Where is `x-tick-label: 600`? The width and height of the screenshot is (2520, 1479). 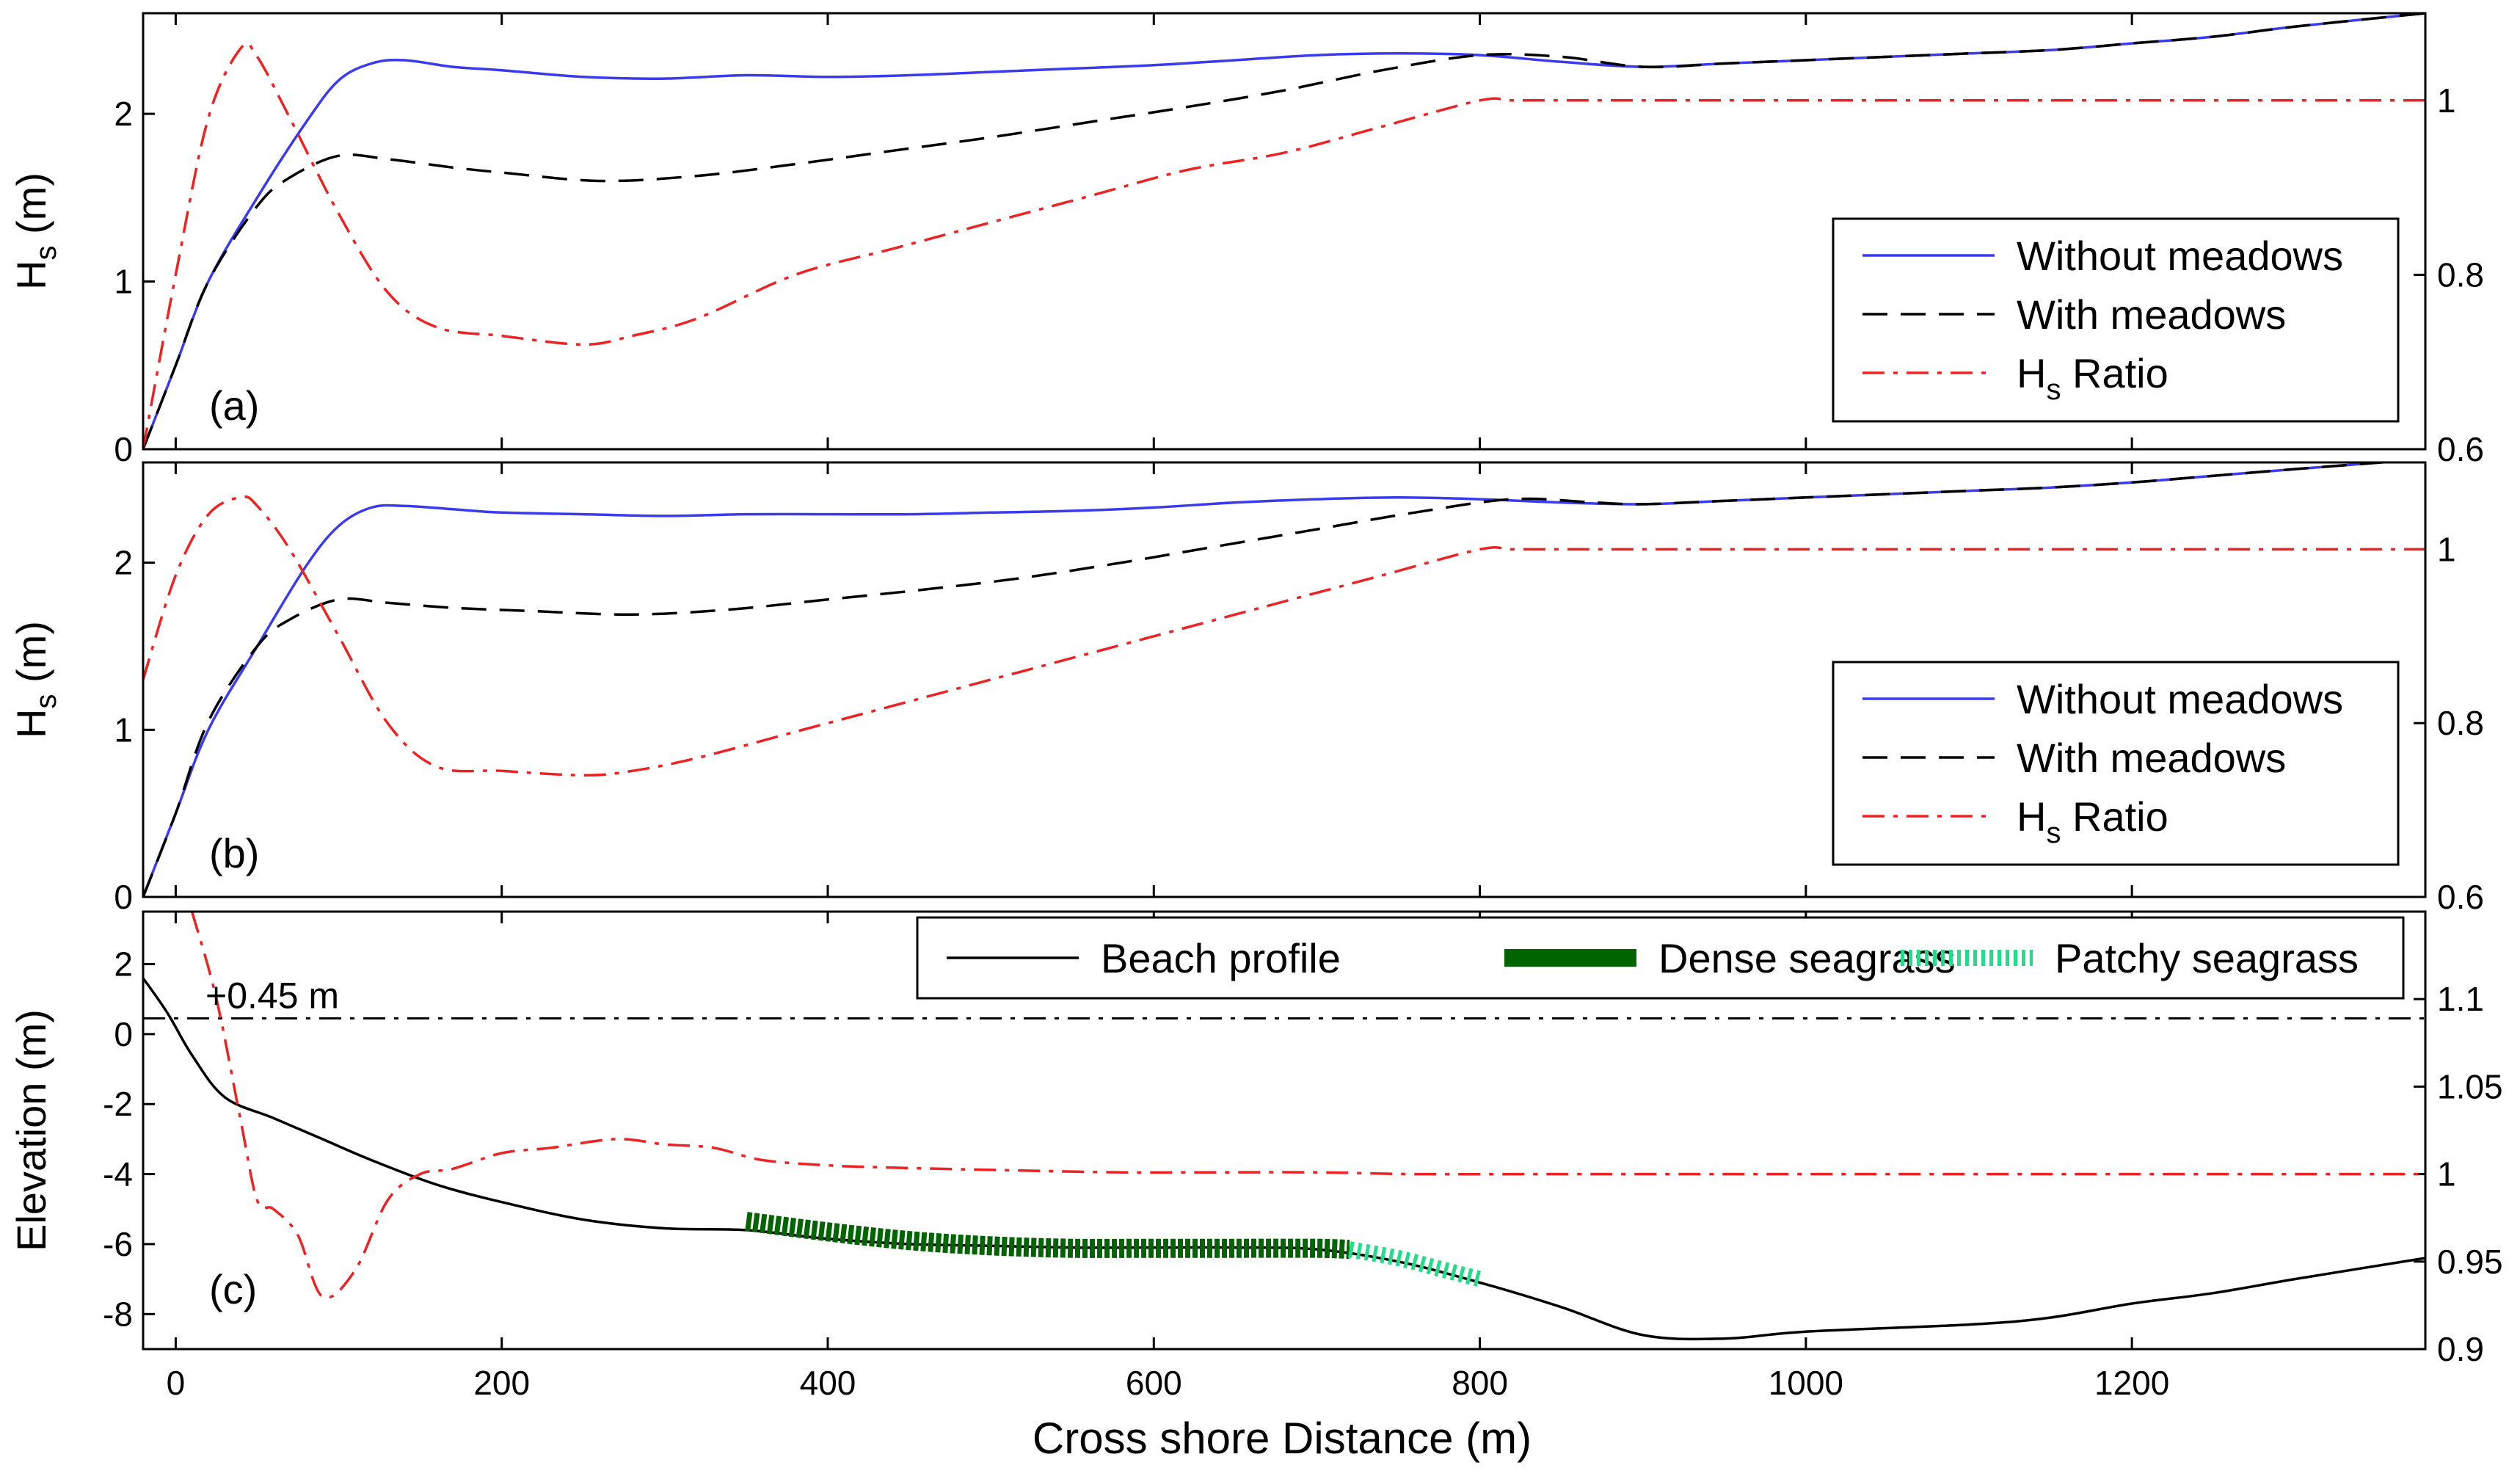
x-tick-label: 600 is located at coordinates (1154, 1383).